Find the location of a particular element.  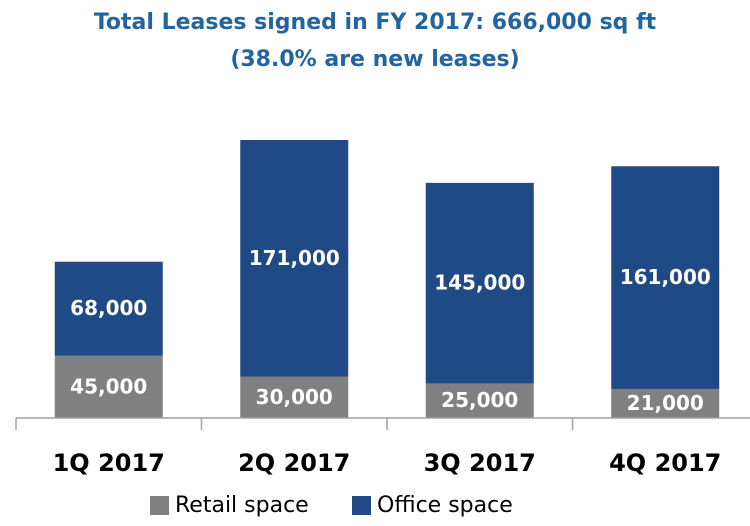

chart-subtitle: (38.0% are new leases) is located at coordinates (374, 59).